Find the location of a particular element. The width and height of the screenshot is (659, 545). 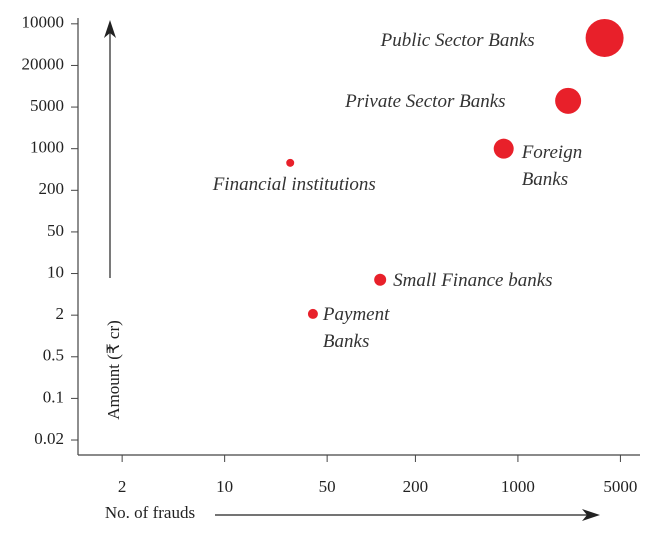

y-tick-label: 10 is located at coordinates (55, 271).